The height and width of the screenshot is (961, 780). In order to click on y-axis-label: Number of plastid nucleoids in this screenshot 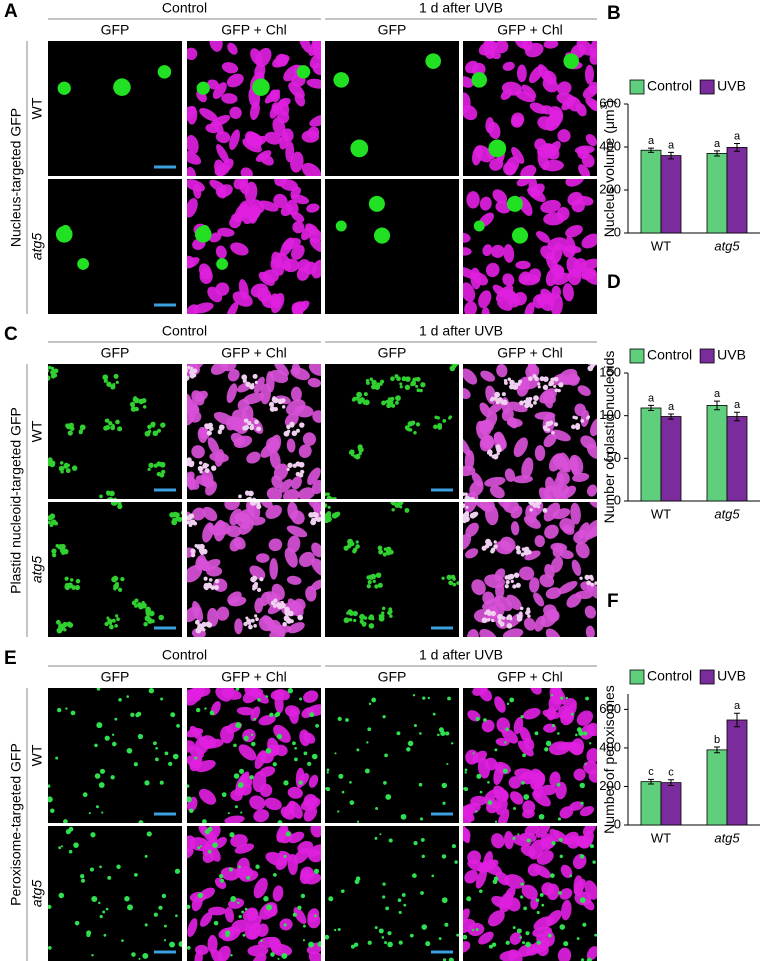, I will do `click(609, 437)`.